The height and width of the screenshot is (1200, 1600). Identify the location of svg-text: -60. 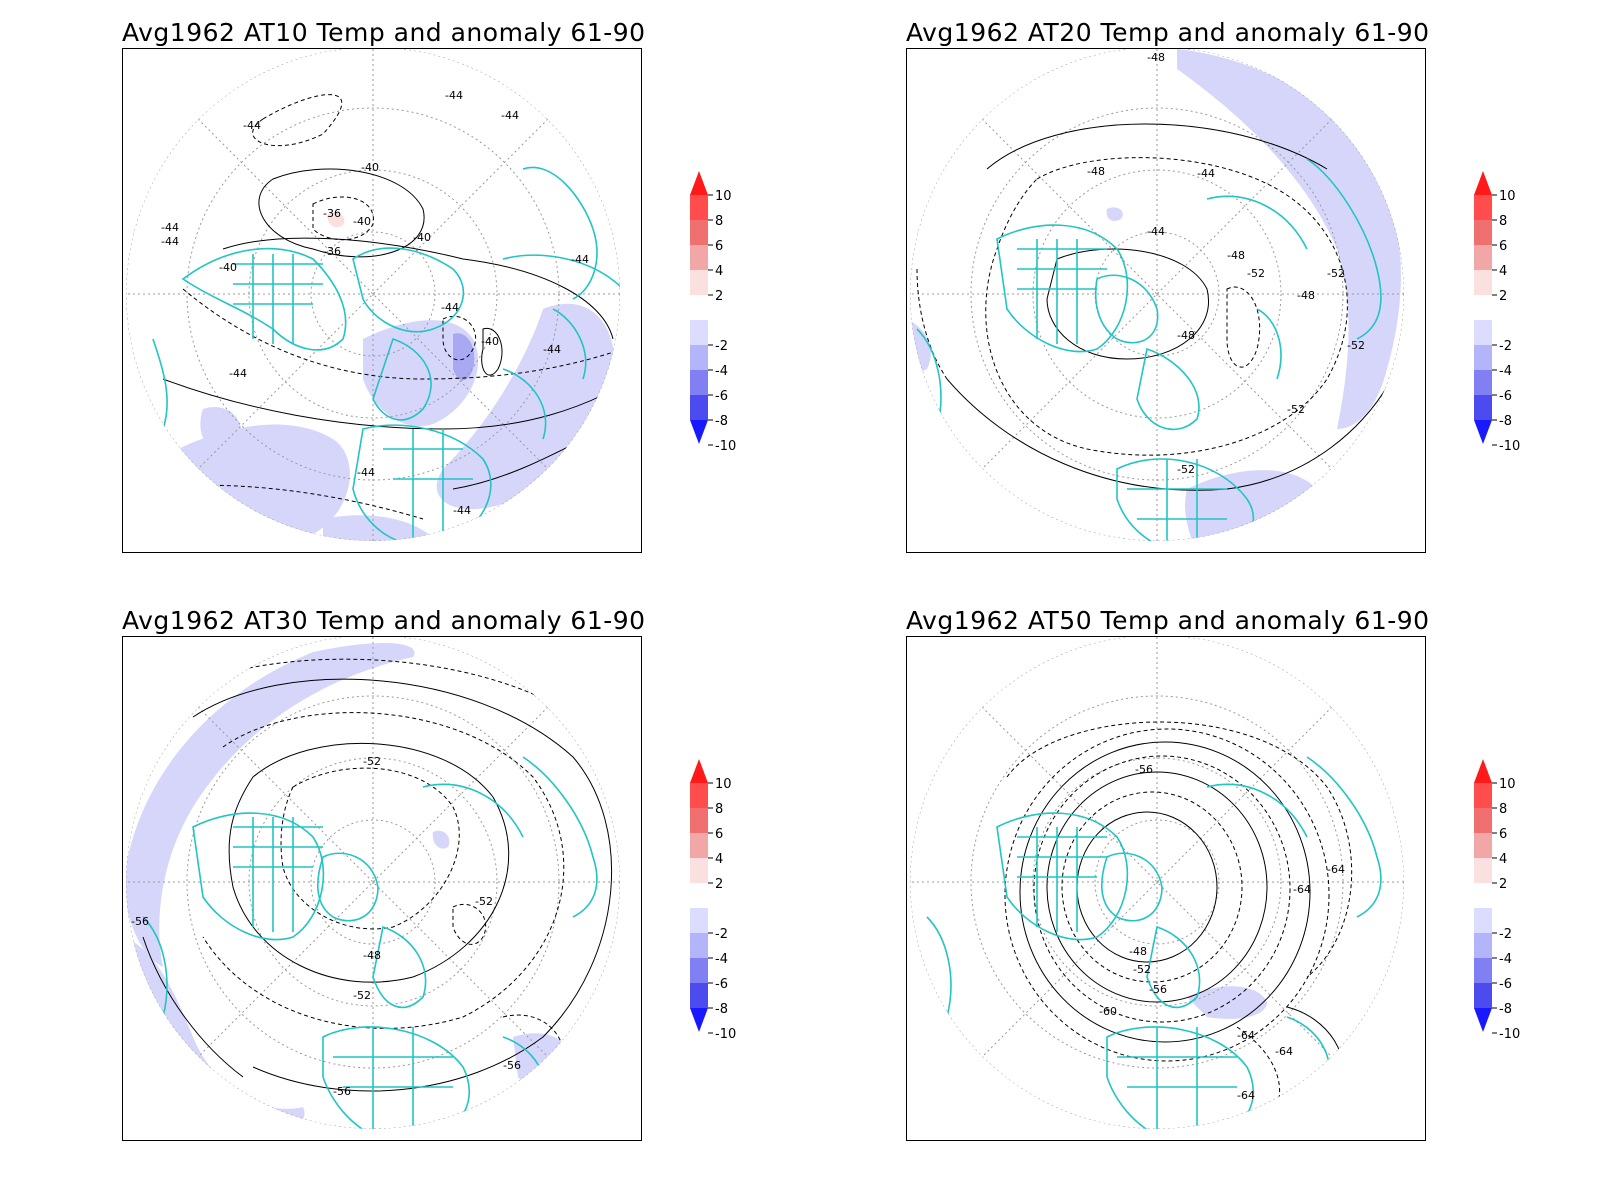
(1108, 1011).